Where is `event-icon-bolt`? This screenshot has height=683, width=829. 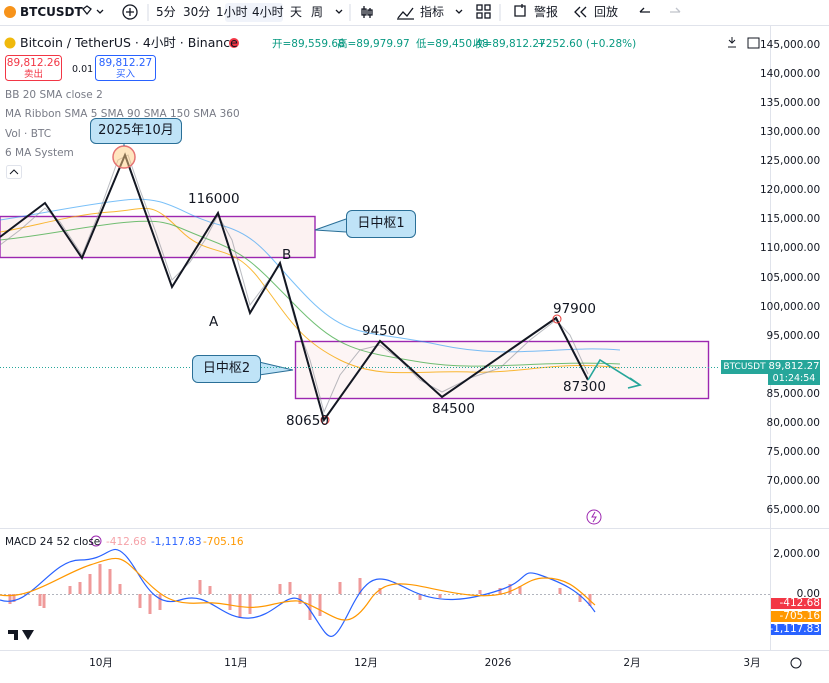 event-icon-bolt is located at coordinates (594, 517).